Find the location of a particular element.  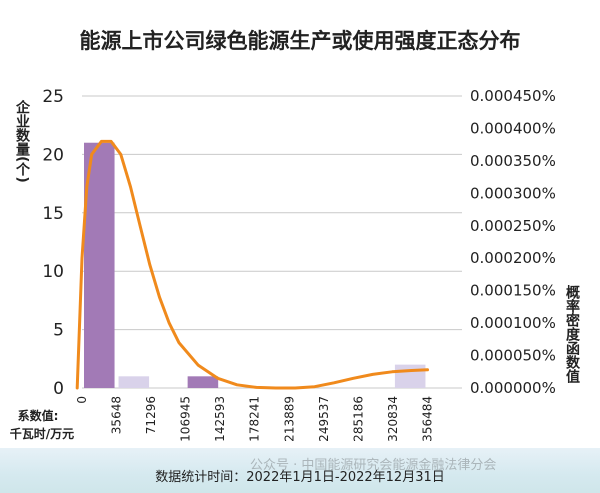

footer-band is located at coordinates (300, 470).